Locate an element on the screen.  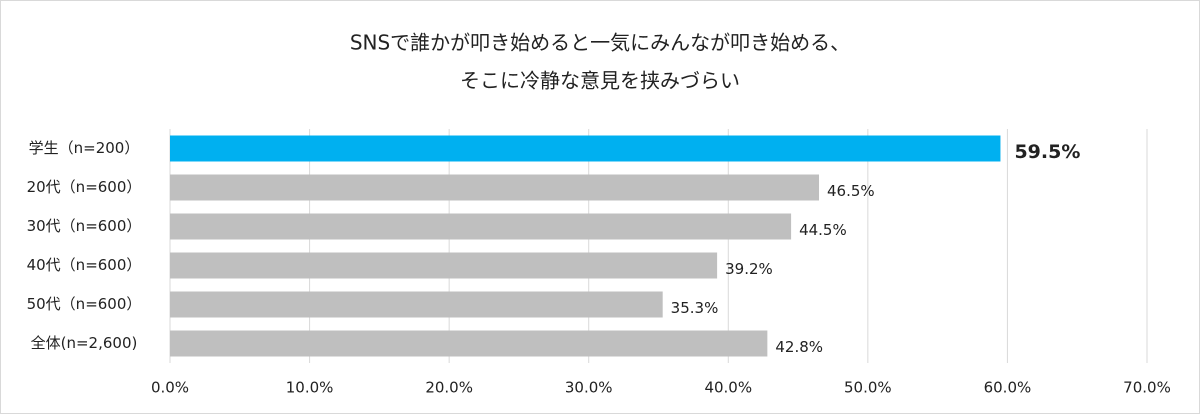
x-tick-label: 70.0% is located at coordinates (1147, 388).